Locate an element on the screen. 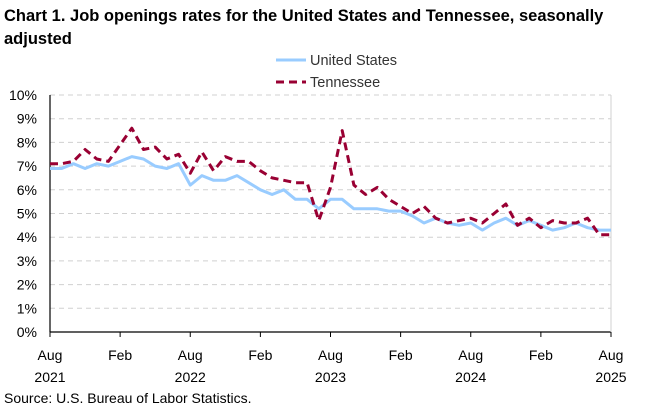 The width and height of the screenshot is (647, 412). y-tick-label: 1% is located at coordinates (27, 308).